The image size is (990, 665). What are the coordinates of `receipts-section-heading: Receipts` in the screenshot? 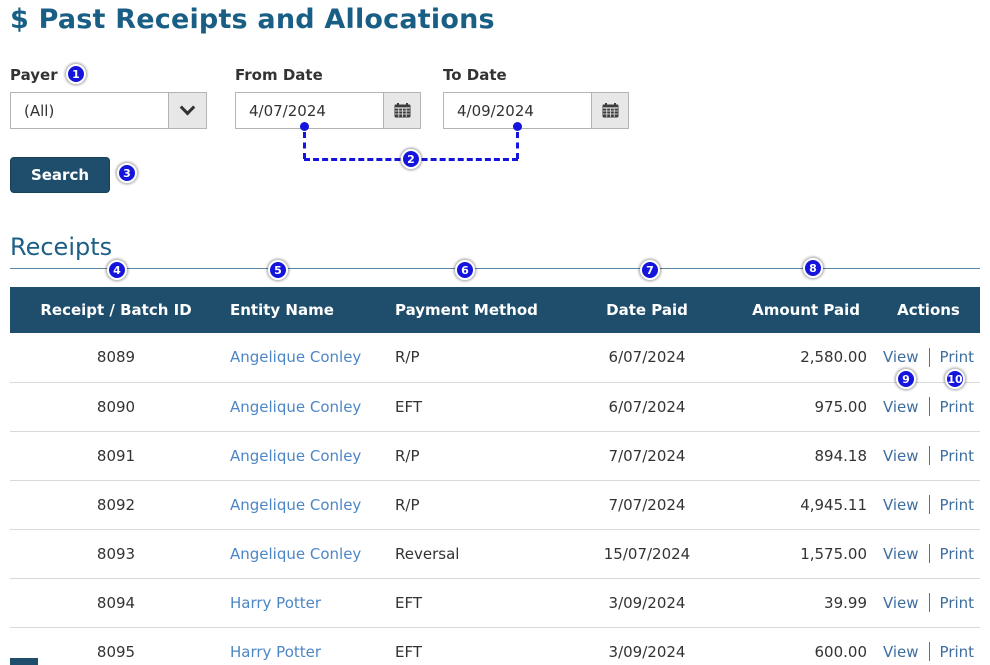 It's located at (495, 251).